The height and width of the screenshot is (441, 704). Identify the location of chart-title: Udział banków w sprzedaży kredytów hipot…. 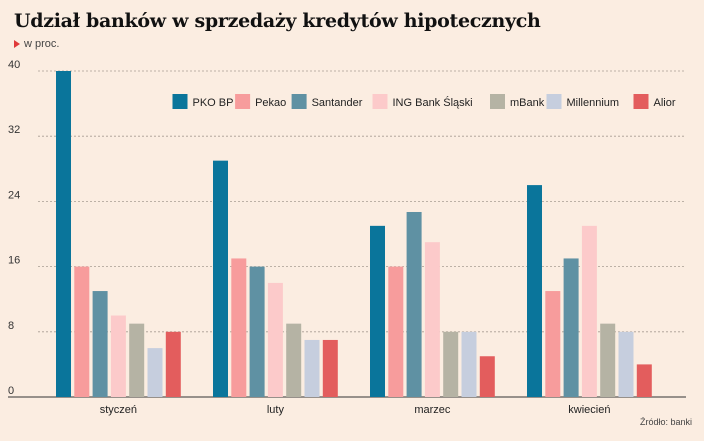
(277, 21).